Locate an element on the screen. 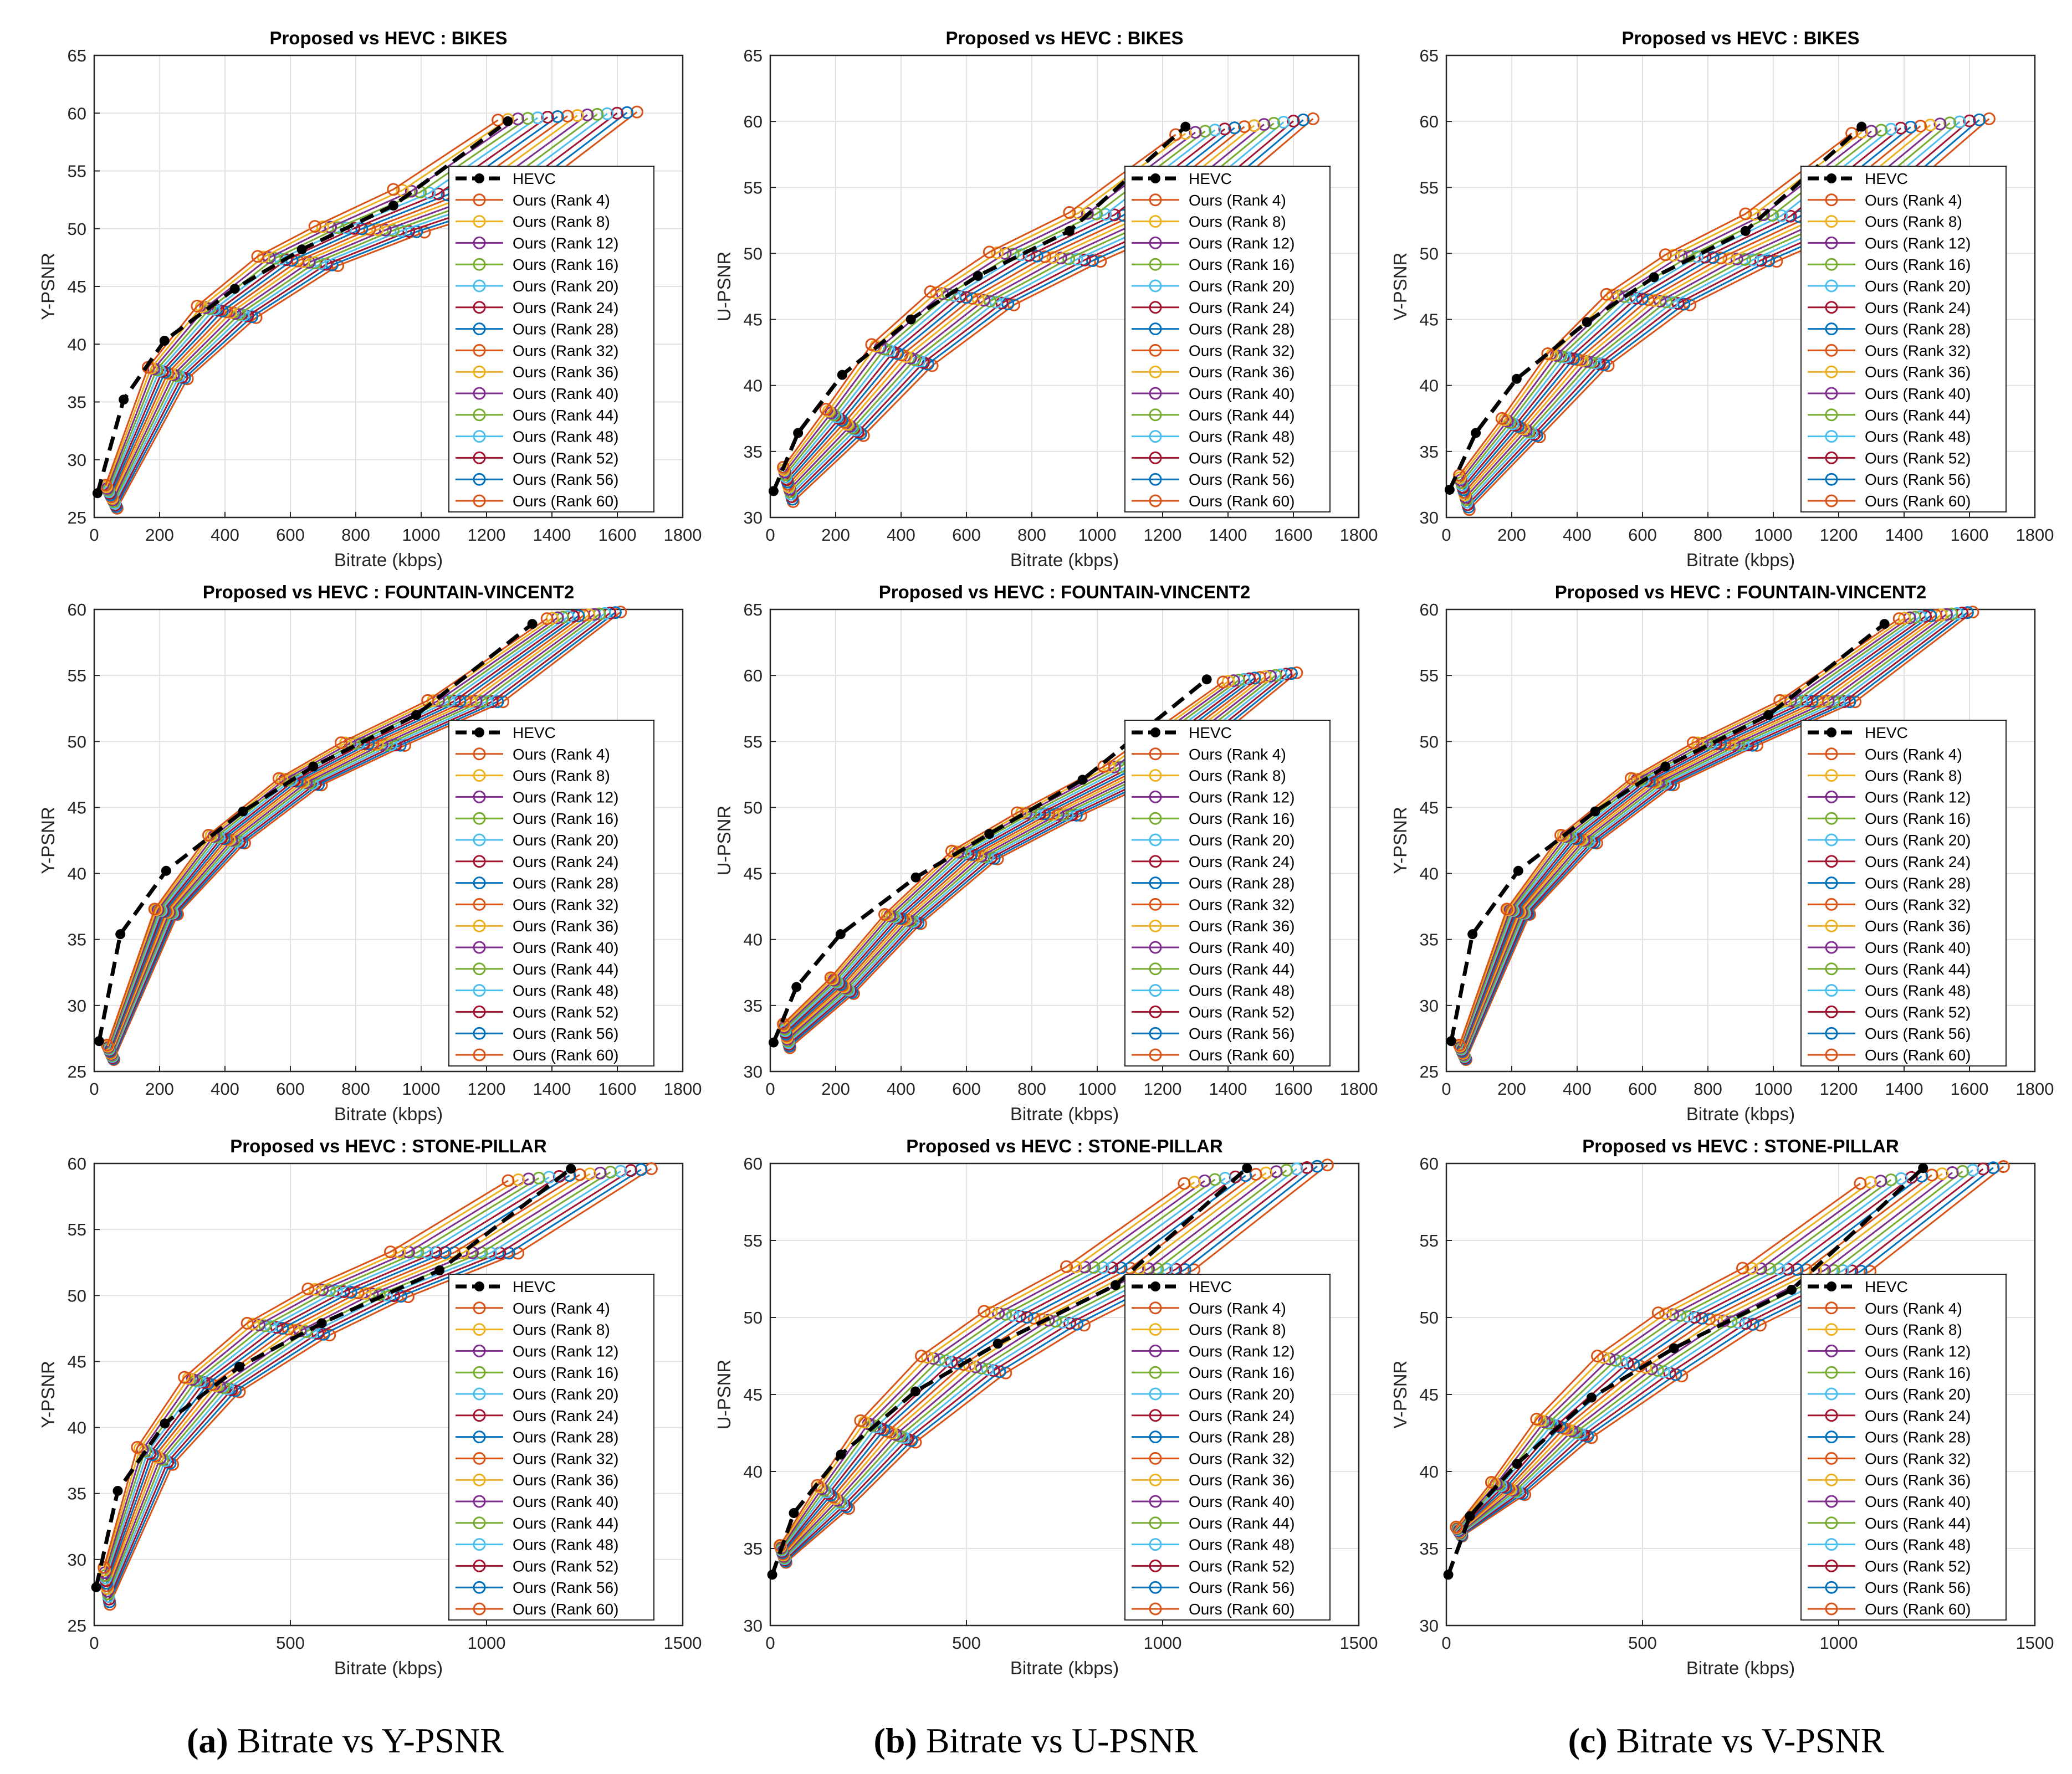 This screenshot has width=2072, height=1774. x-axis-label: Bitrate (kbps) is located at coordinates (388, 560).